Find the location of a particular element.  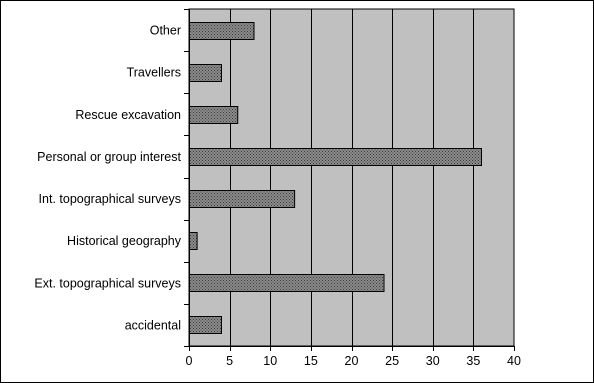

x-tick-label: 25 is located at coordinates (392, 361).